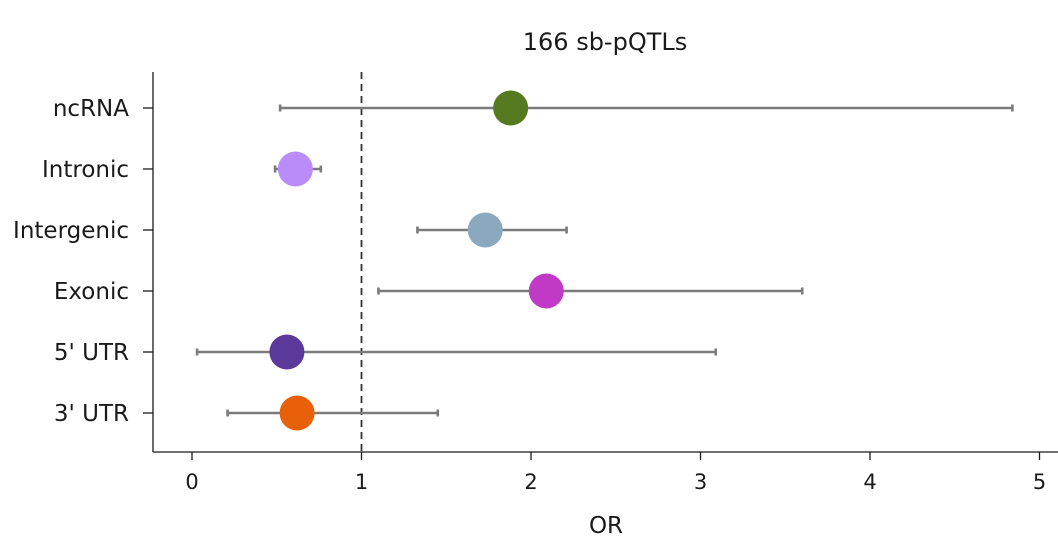  I want to click on y-tick-label: ncRNA, so click(91, 109).